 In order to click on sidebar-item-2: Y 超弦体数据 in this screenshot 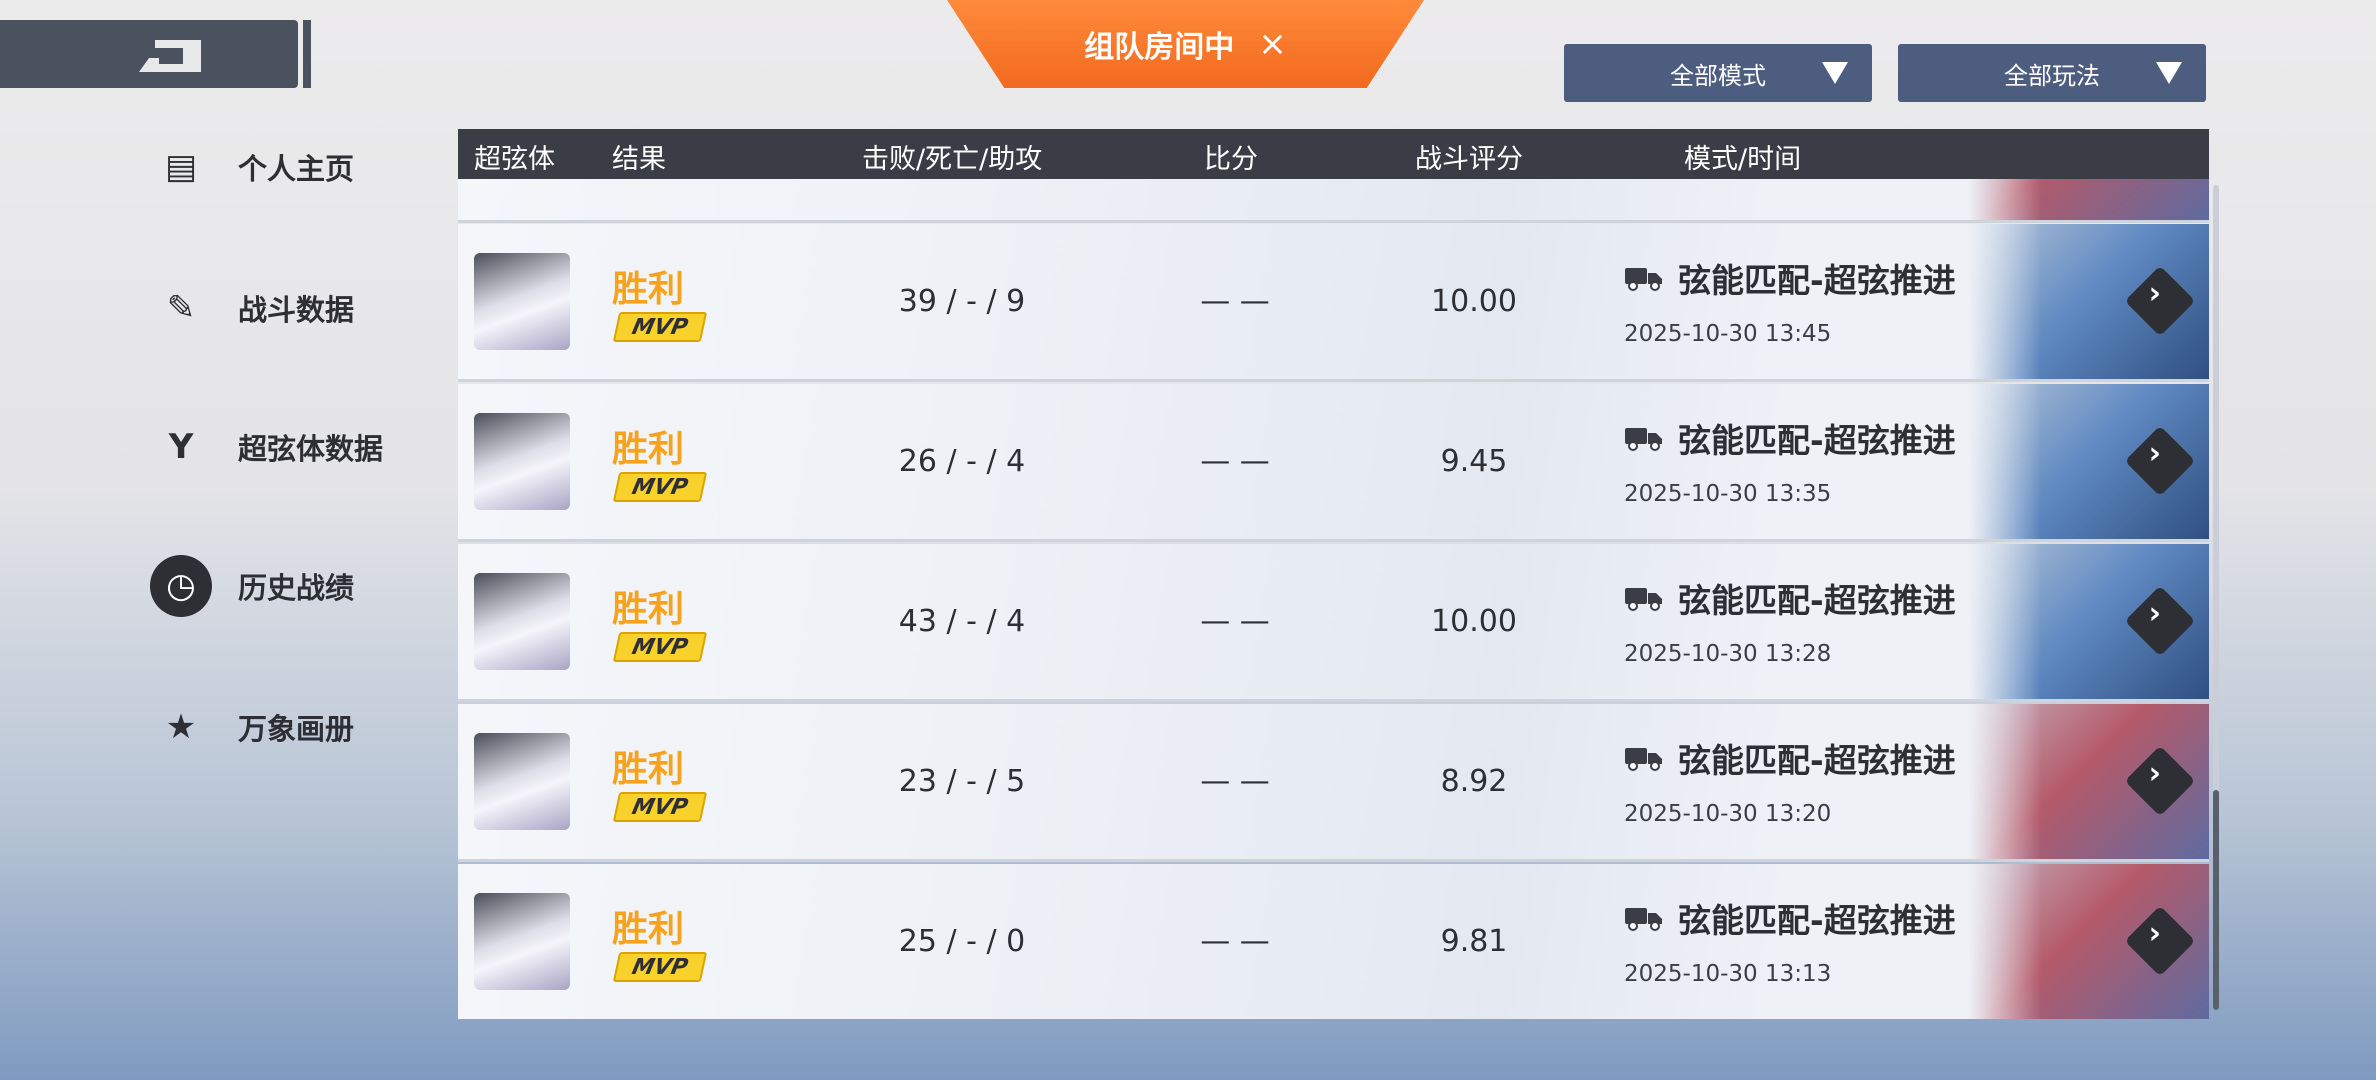, I will do `click(266, 447)`.